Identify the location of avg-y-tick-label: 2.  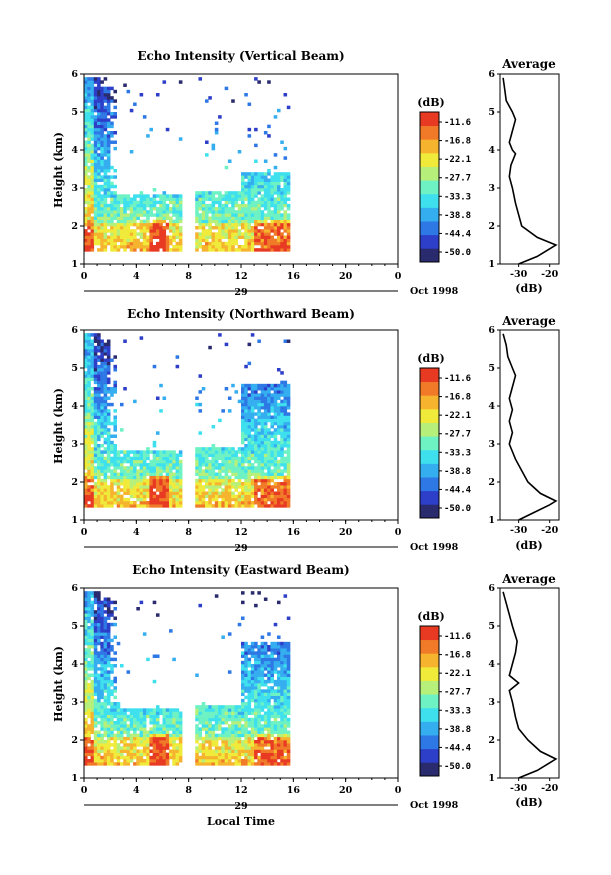
(491, 226).